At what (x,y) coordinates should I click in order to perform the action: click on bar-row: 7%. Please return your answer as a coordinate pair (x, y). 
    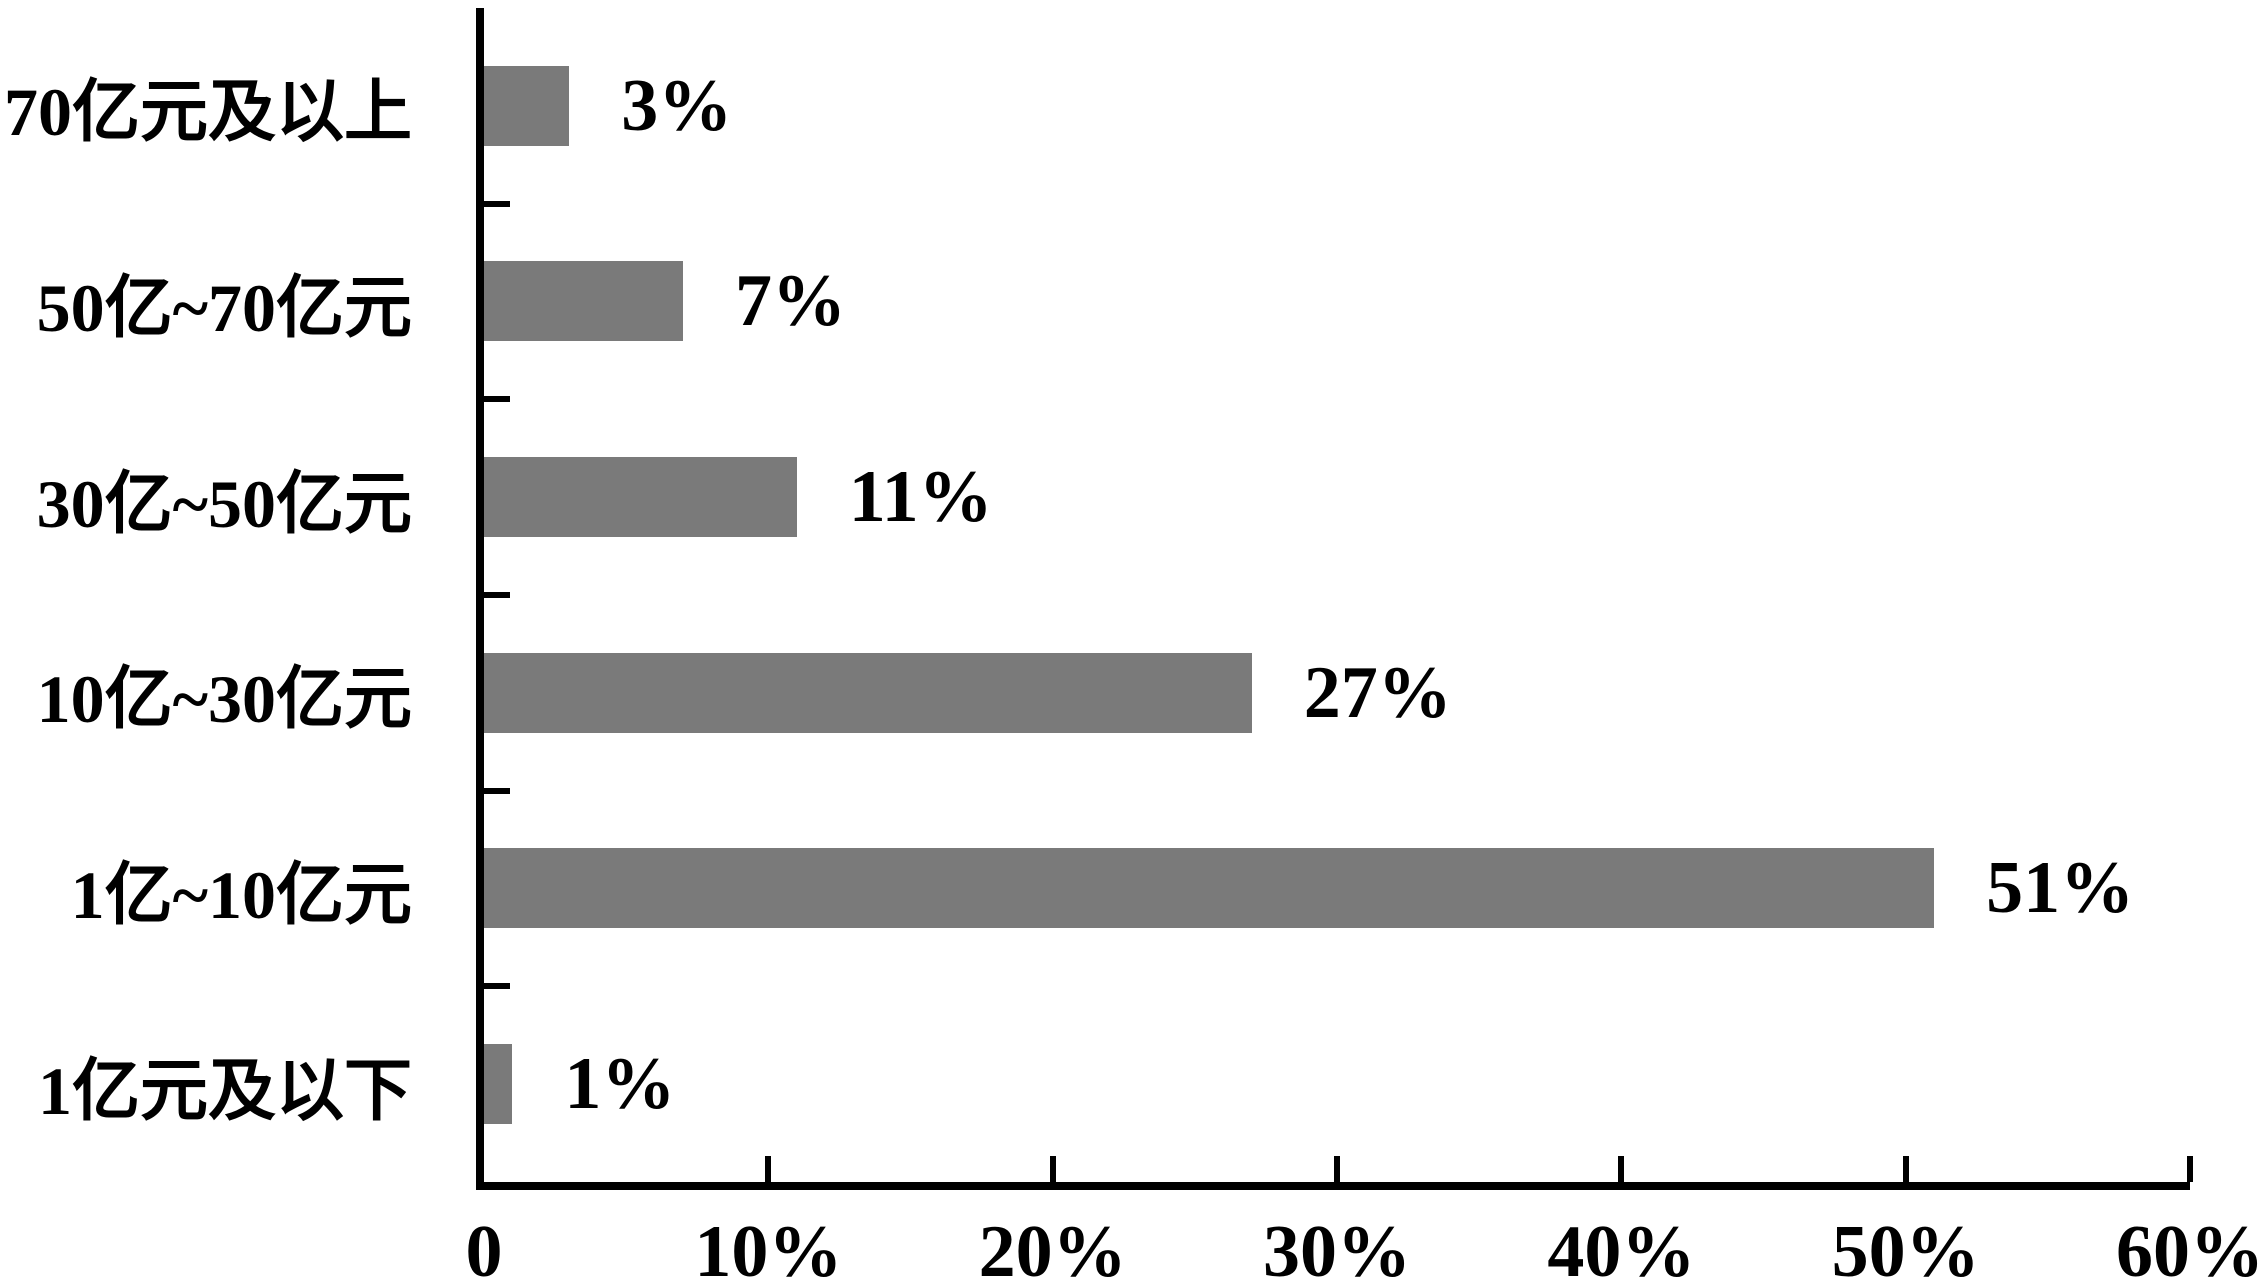
    Looking at the image, I should click on (1337, 302).